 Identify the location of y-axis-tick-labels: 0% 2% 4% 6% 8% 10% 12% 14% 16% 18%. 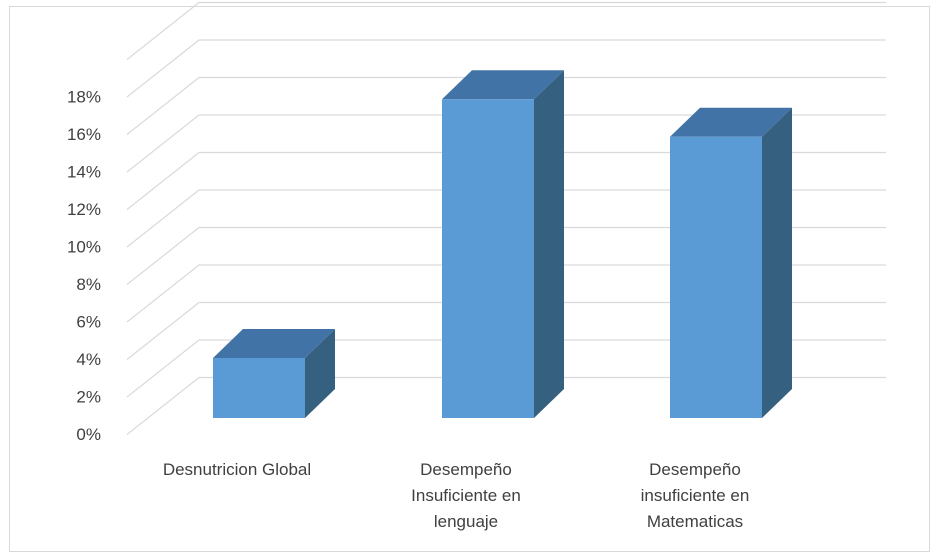
(84, 266).